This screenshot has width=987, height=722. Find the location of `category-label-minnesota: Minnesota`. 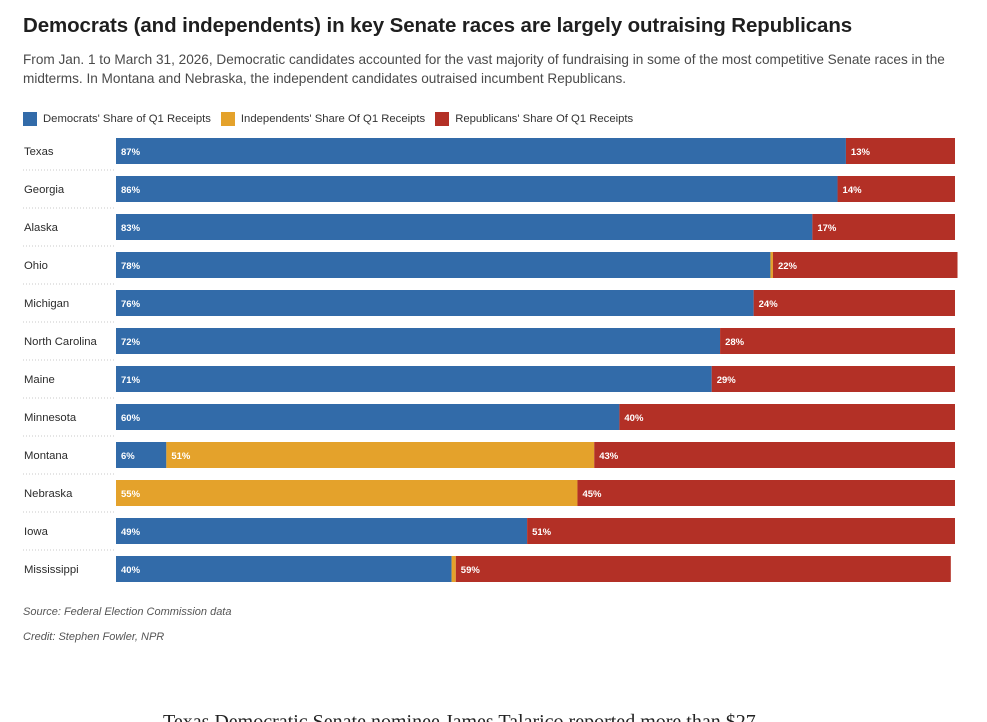

category-label-minnesota: Minnesota is located at coordinates (50, 418).